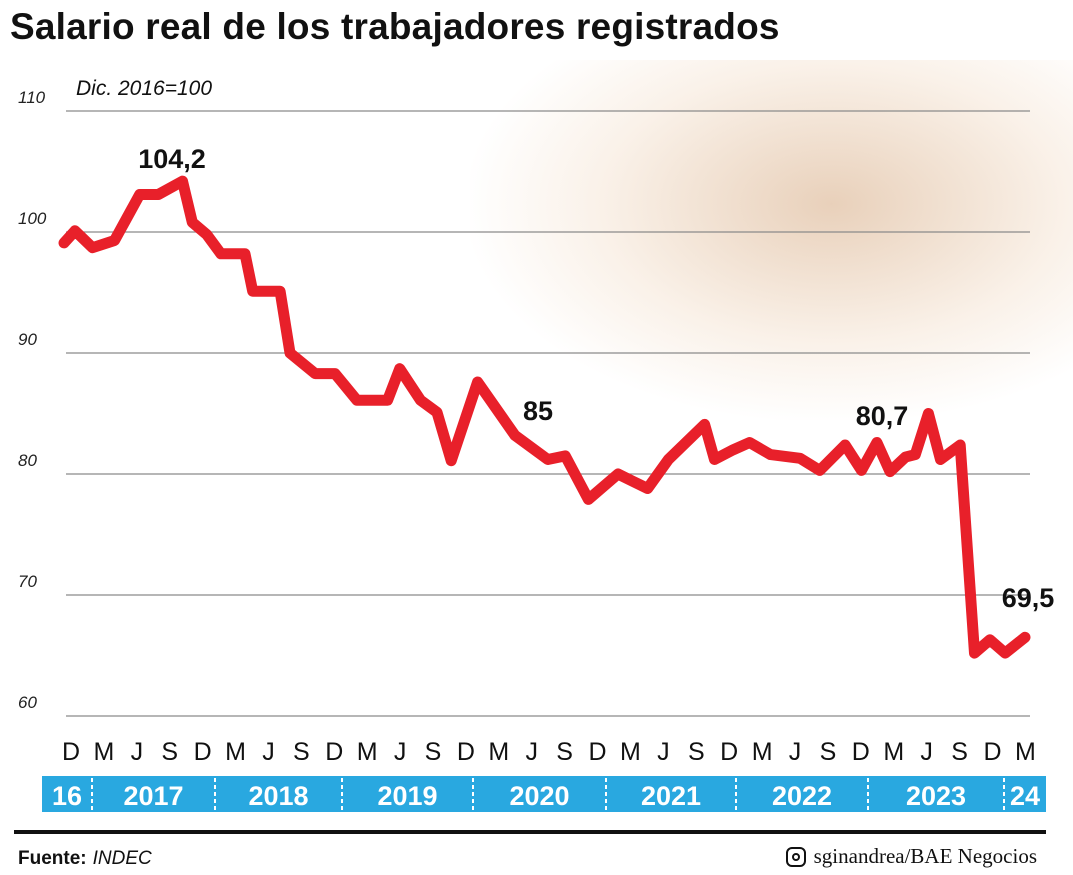 Image resolution: width=1073 pixels, height=875 pixels. I want to click on data-label: 104,2, so click(172, 159).